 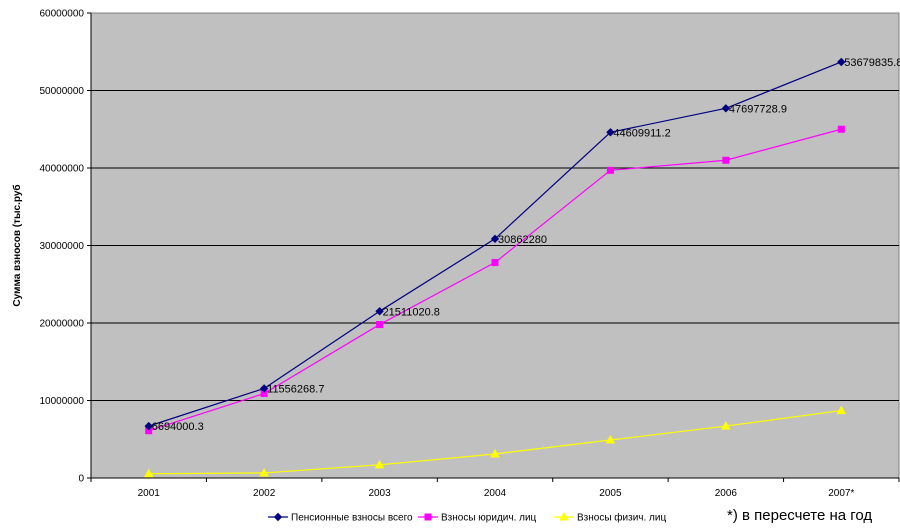 What do you see at coordinates (62, 401) in the screenshot?
I see `y-tick-label: 10000000` at bounding box center [62, 401].